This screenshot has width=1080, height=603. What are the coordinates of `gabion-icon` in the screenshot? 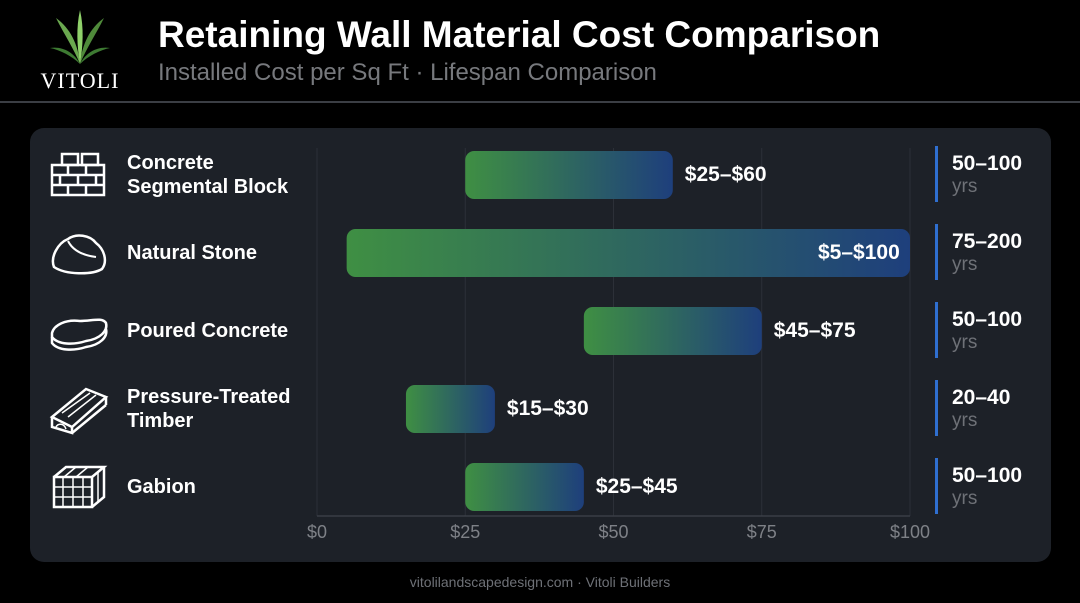 It's located at (78, 486).